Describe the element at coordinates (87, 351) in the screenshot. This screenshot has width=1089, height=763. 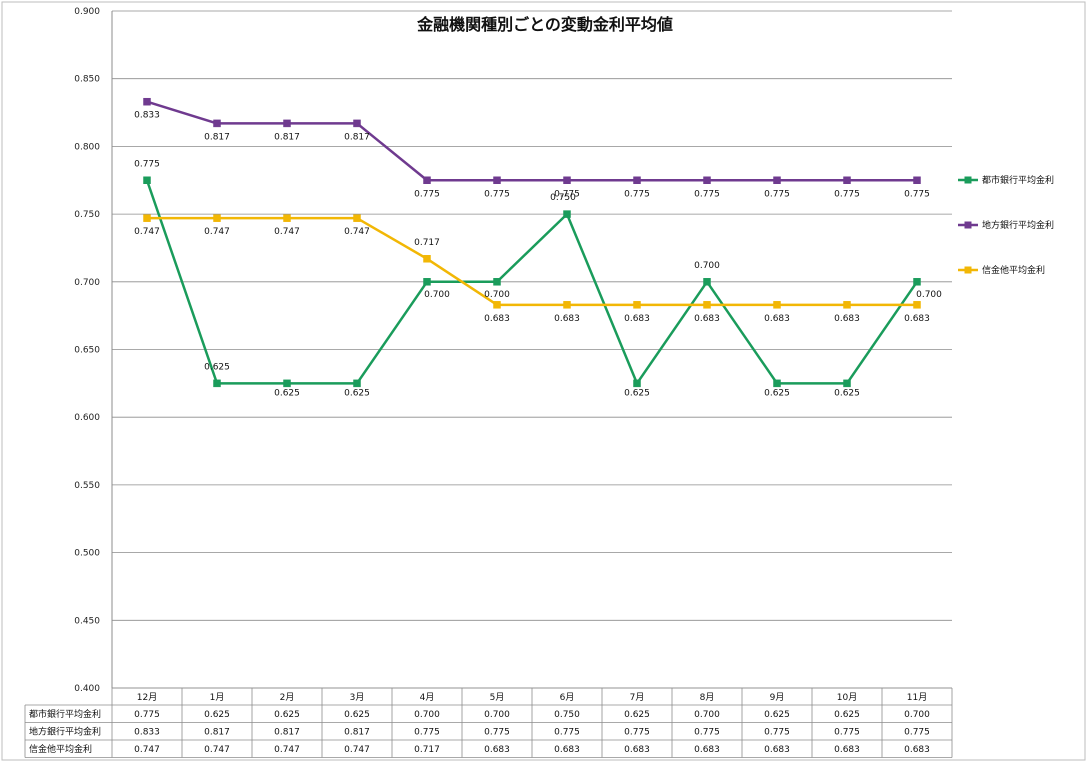
I see `y-tick-label: 0.650` at that location.